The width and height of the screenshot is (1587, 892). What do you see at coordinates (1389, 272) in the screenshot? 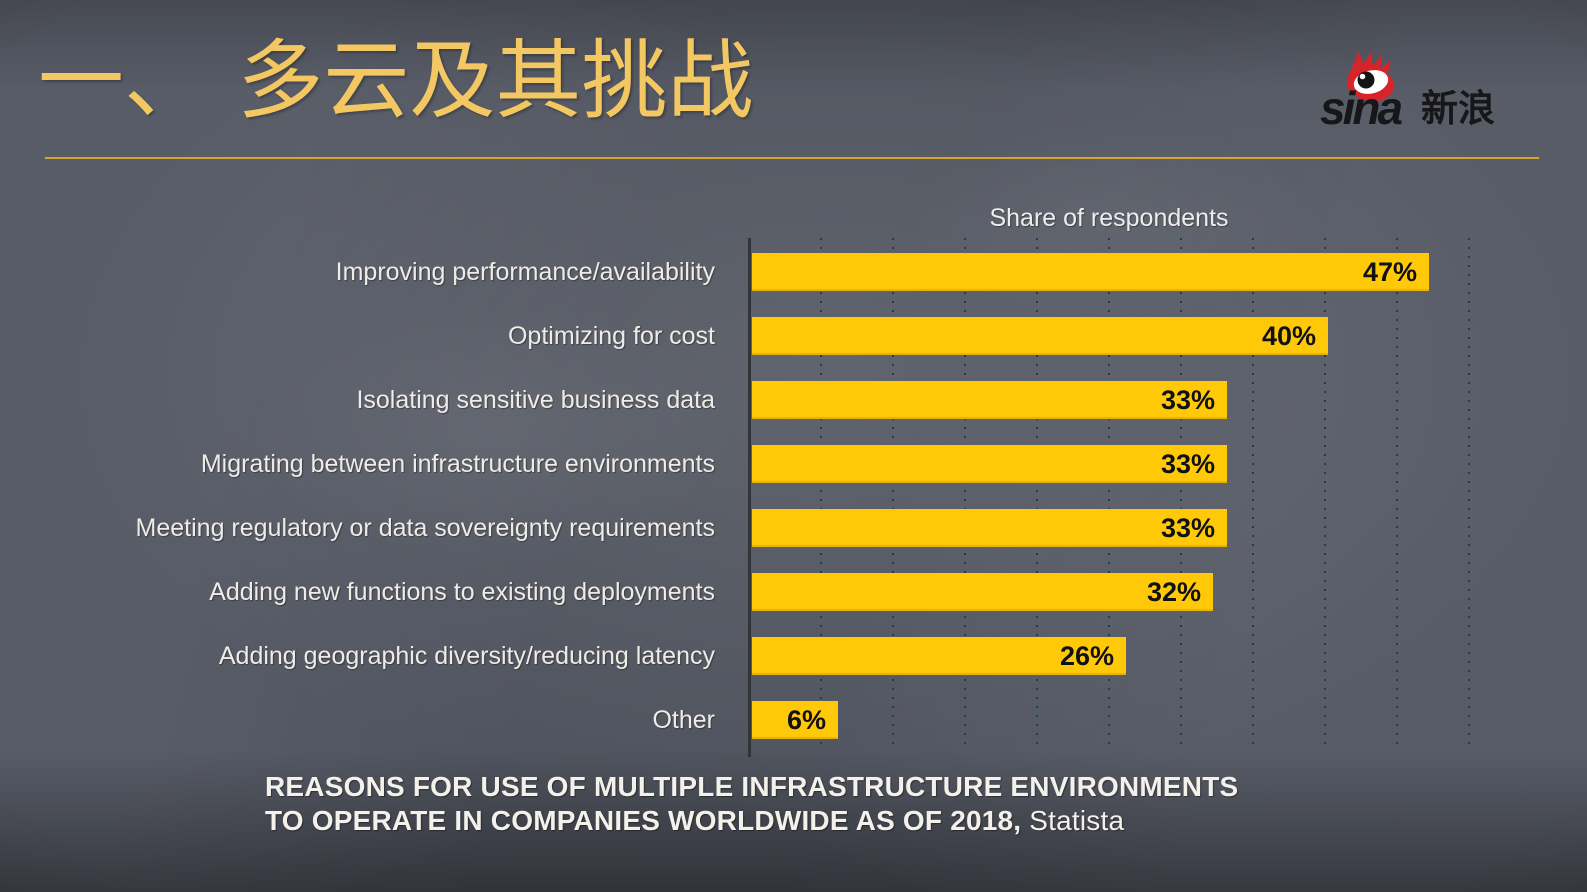
I see `bar-value-label: 47%` at bounding box center [1389, 272].